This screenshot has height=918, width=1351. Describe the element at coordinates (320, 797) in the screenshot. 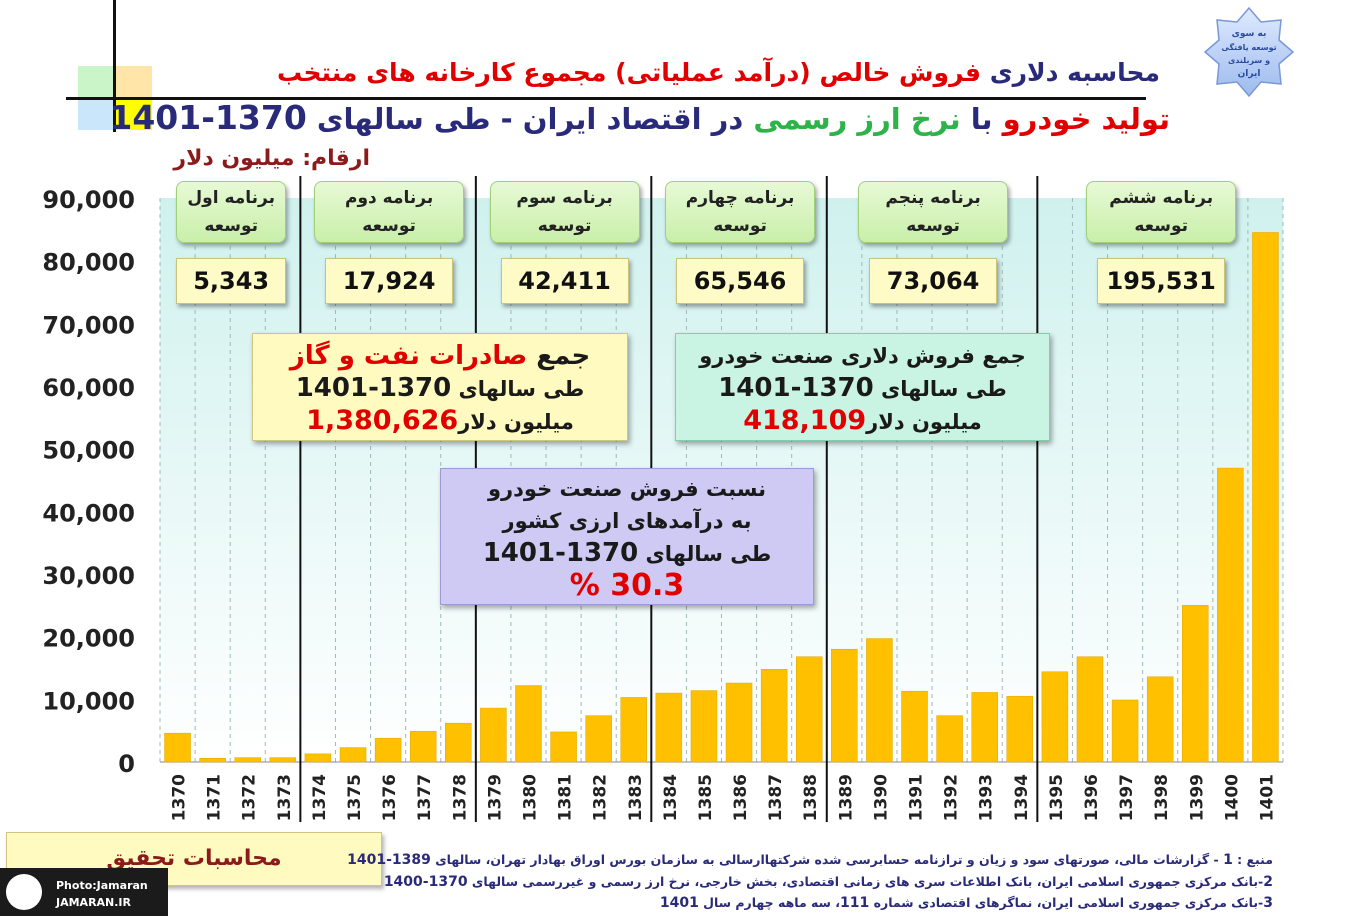

I see `x-tick-label: 1374` at that location.